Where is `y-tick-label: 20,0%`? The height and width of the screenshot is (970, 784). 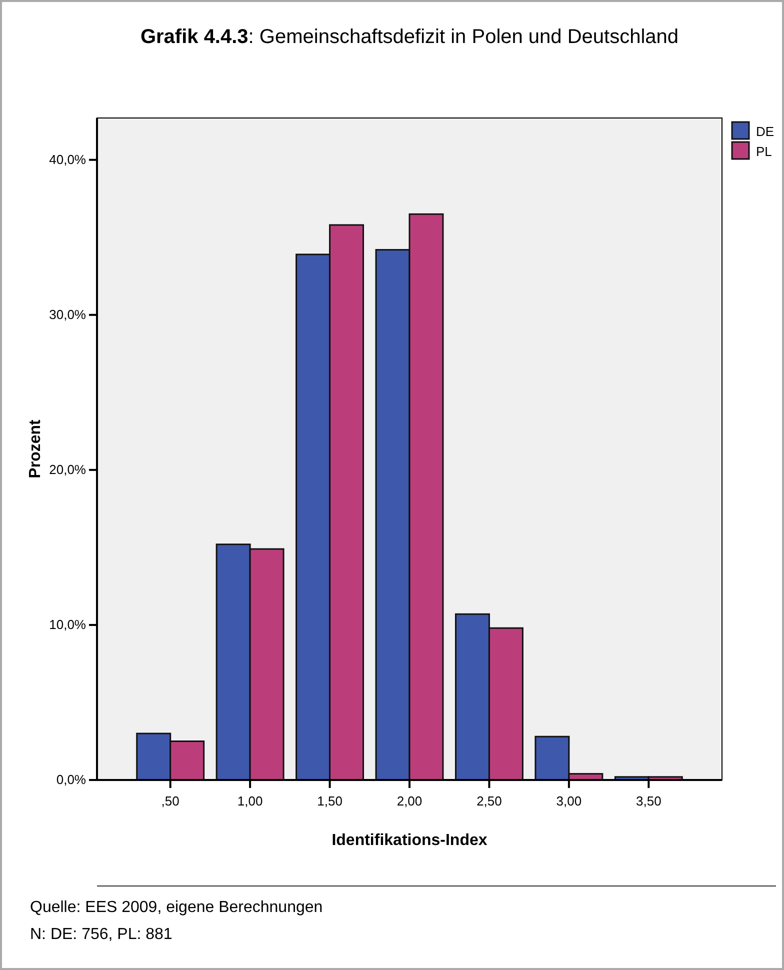 y-tick-label: 20,0% is located at coordinates (67, 470).